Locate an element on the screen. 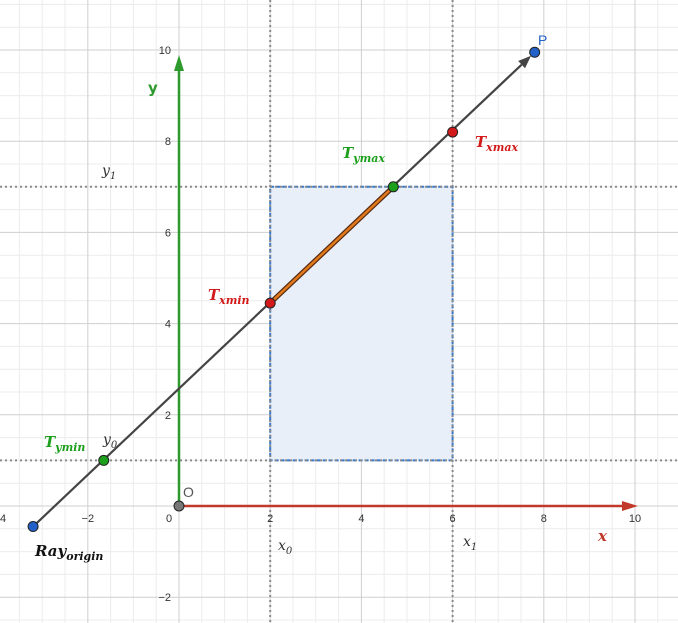 Image resolution: width=678 pixels, height=623 pixels. ray-origin-point is located at coordinates (33, 527).